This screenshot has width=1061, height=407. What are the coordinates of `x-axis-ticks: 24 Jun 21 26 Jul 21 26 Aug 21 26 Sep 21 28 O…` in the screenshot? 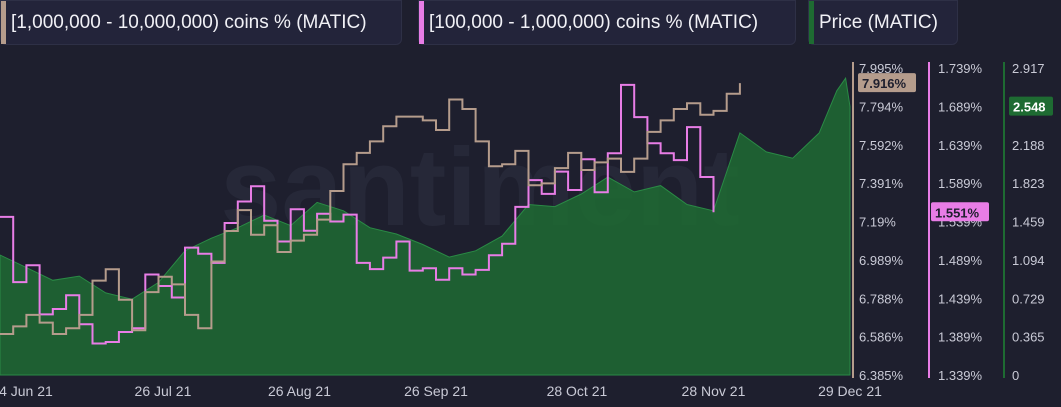 It's located at (441, 391).